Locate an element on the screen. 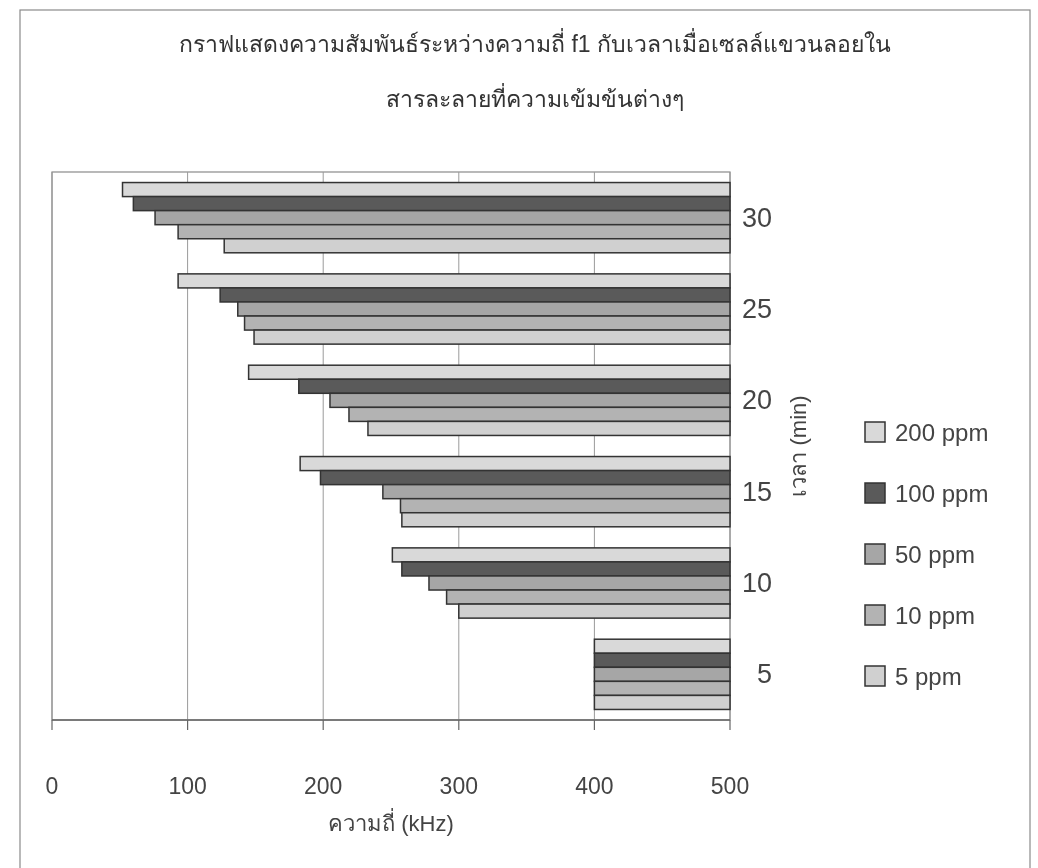  x-axis-title: ความถี่ (kHz) is located at coordinates (391, 821).